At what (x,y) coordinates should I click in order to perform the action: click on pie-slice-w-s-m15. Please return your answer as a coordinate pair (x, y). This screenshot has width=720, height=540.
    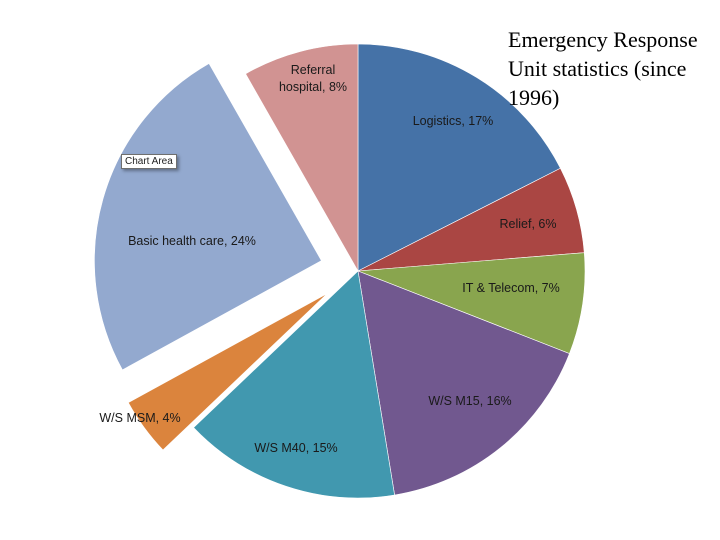
    Looking at the image, I should click on (463, 383).